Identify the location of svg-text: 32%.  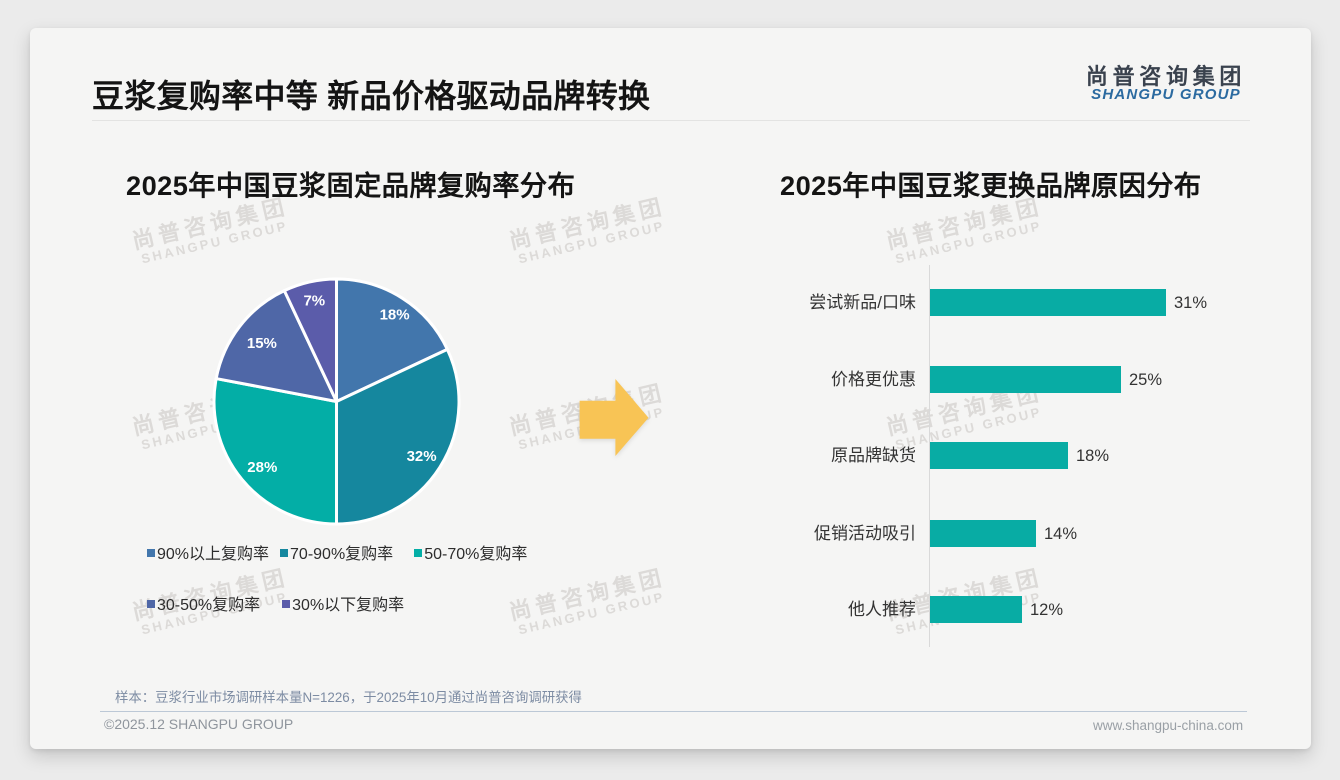
(422, 456).